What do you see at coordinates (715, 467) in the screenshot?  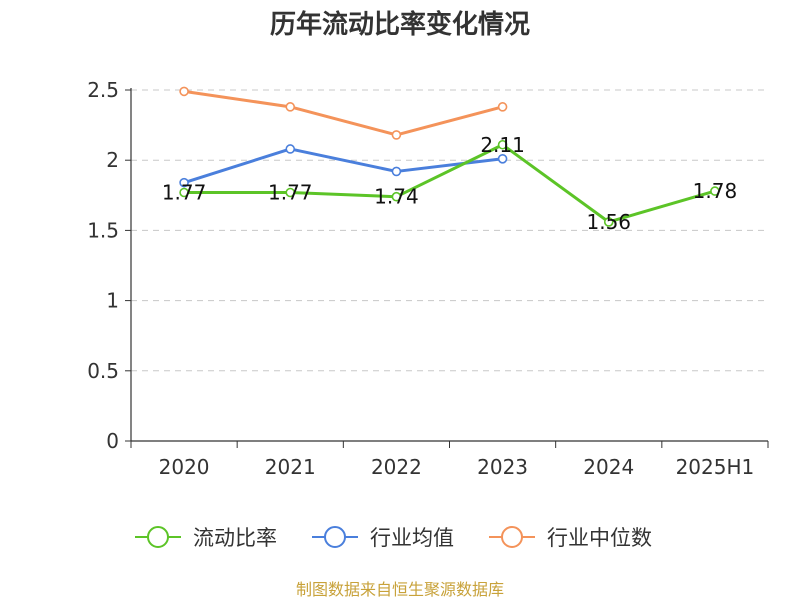 I see `x-tick-label: 2025H1` at bounding box center [715, 467].